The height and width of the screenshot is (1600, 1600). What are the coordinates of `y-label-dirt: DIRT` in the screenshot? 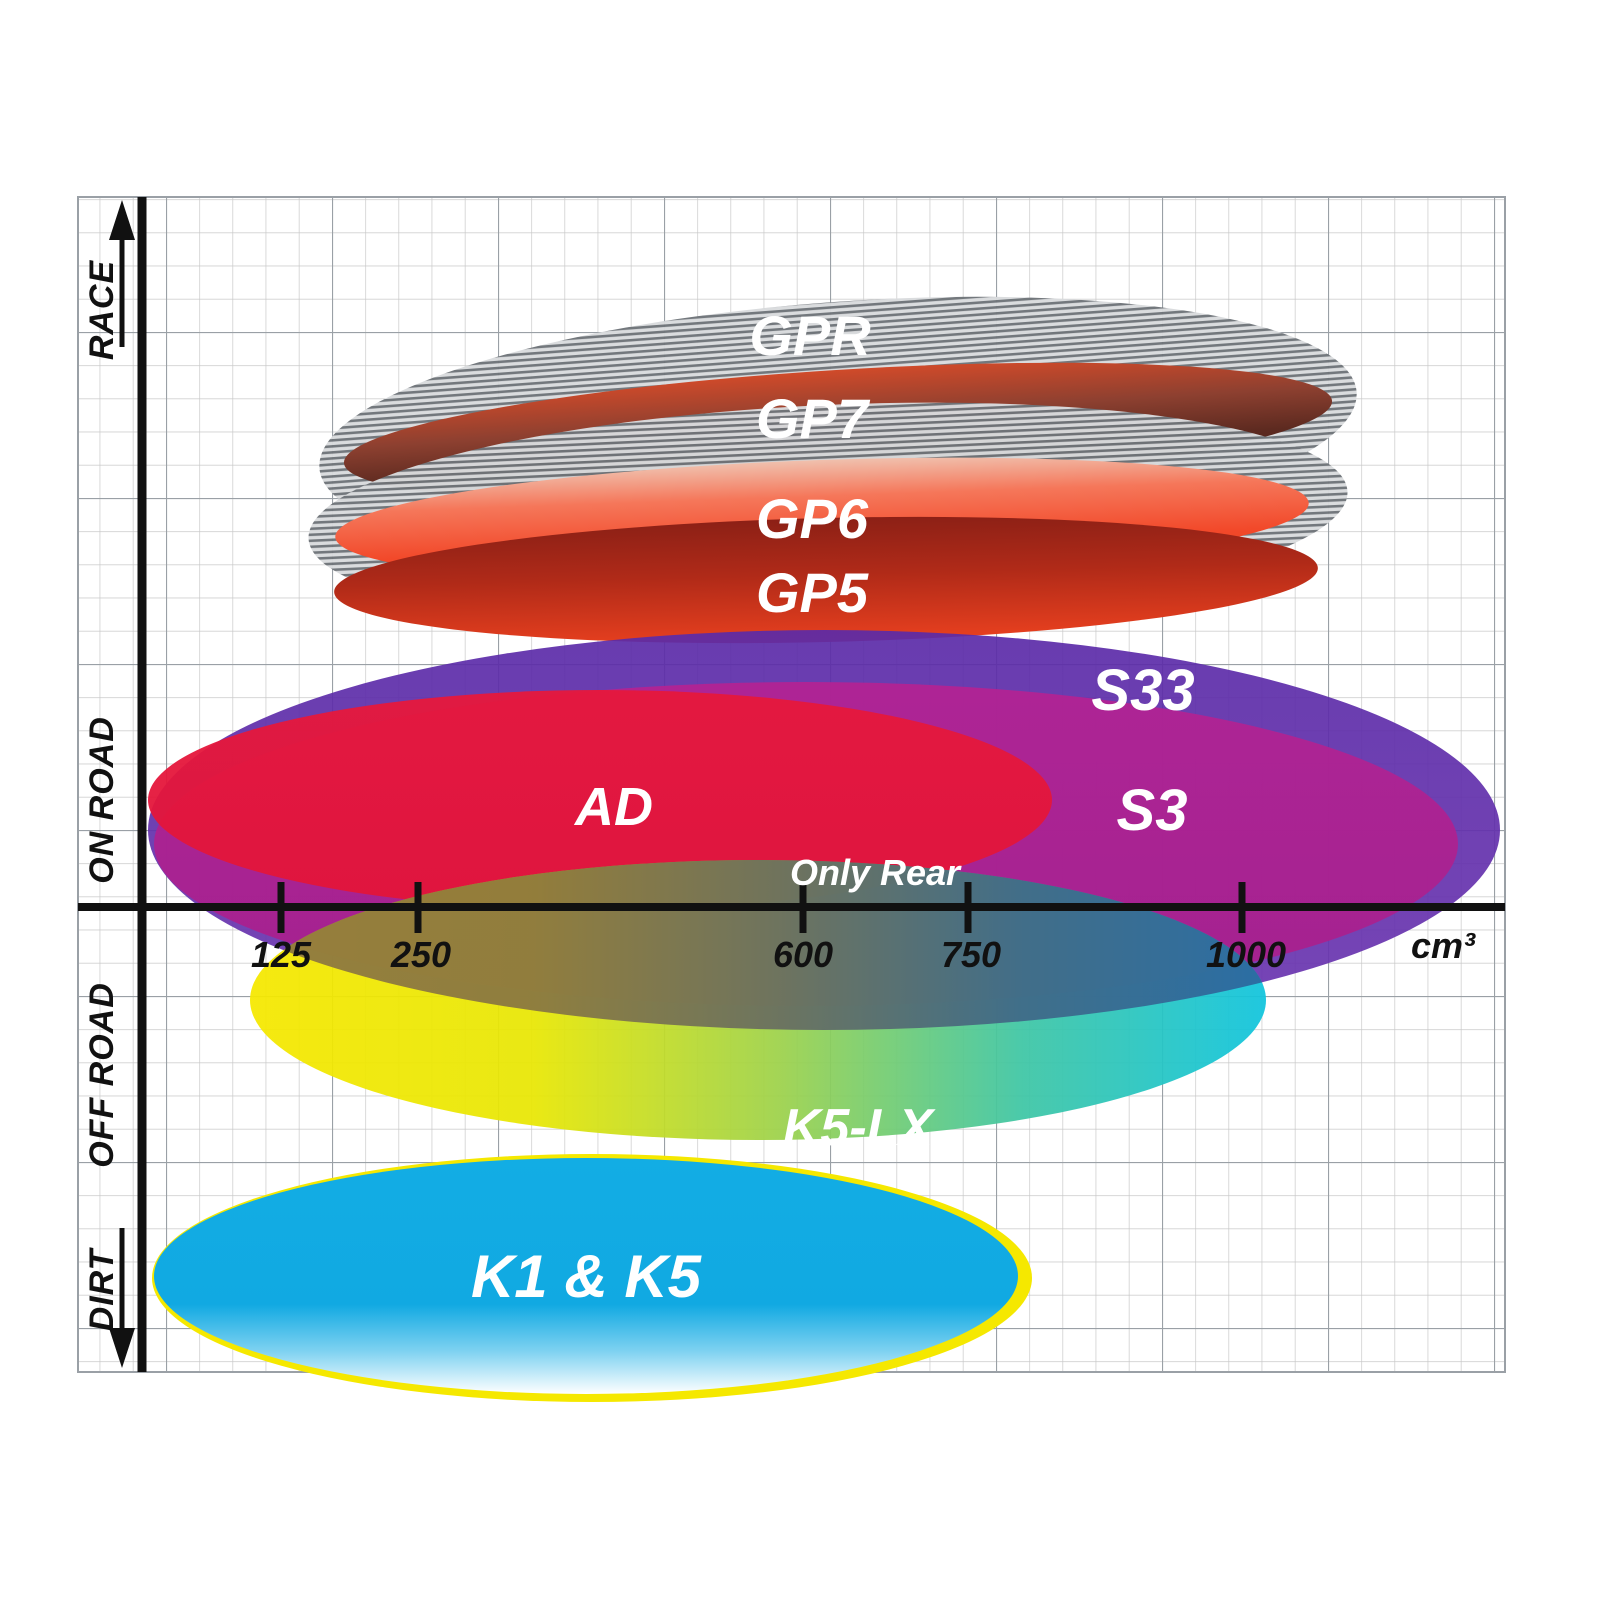 It's located at (102, 1288).